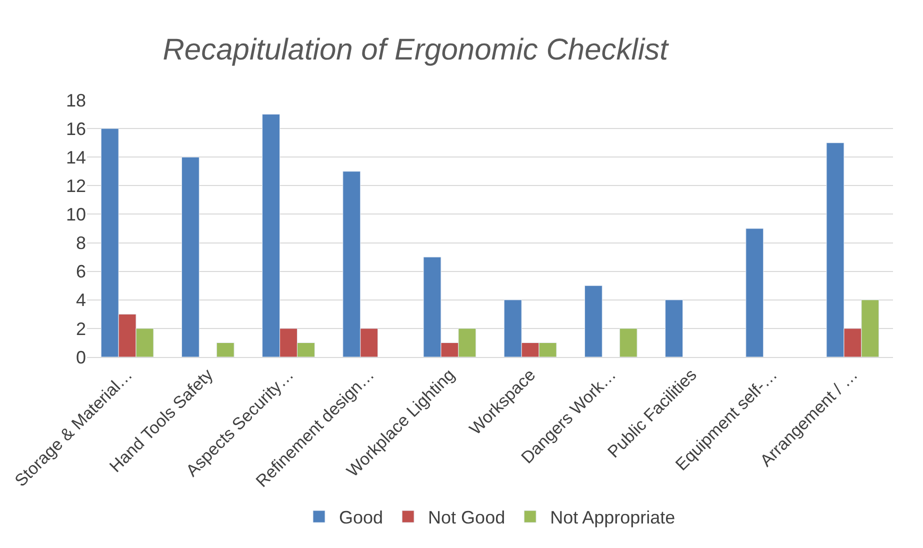  What do you see at coordinates (76, 157) in the screenshot?
I see `y-tick-label: 14` at bounding box center [76, 157].